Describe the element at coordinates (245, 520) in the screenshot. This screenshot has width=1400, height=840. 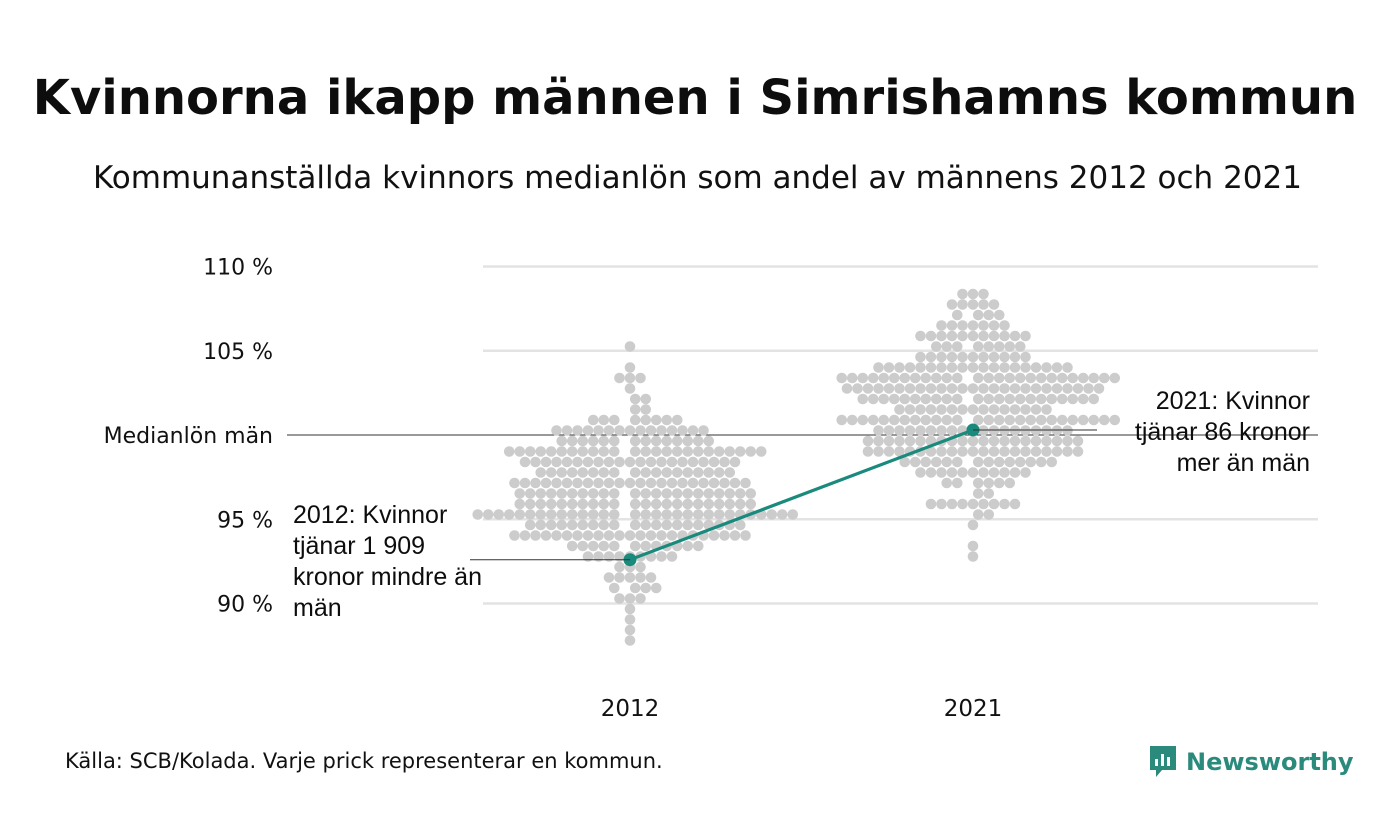
I see `y-tick-label: 95 %` at that location.